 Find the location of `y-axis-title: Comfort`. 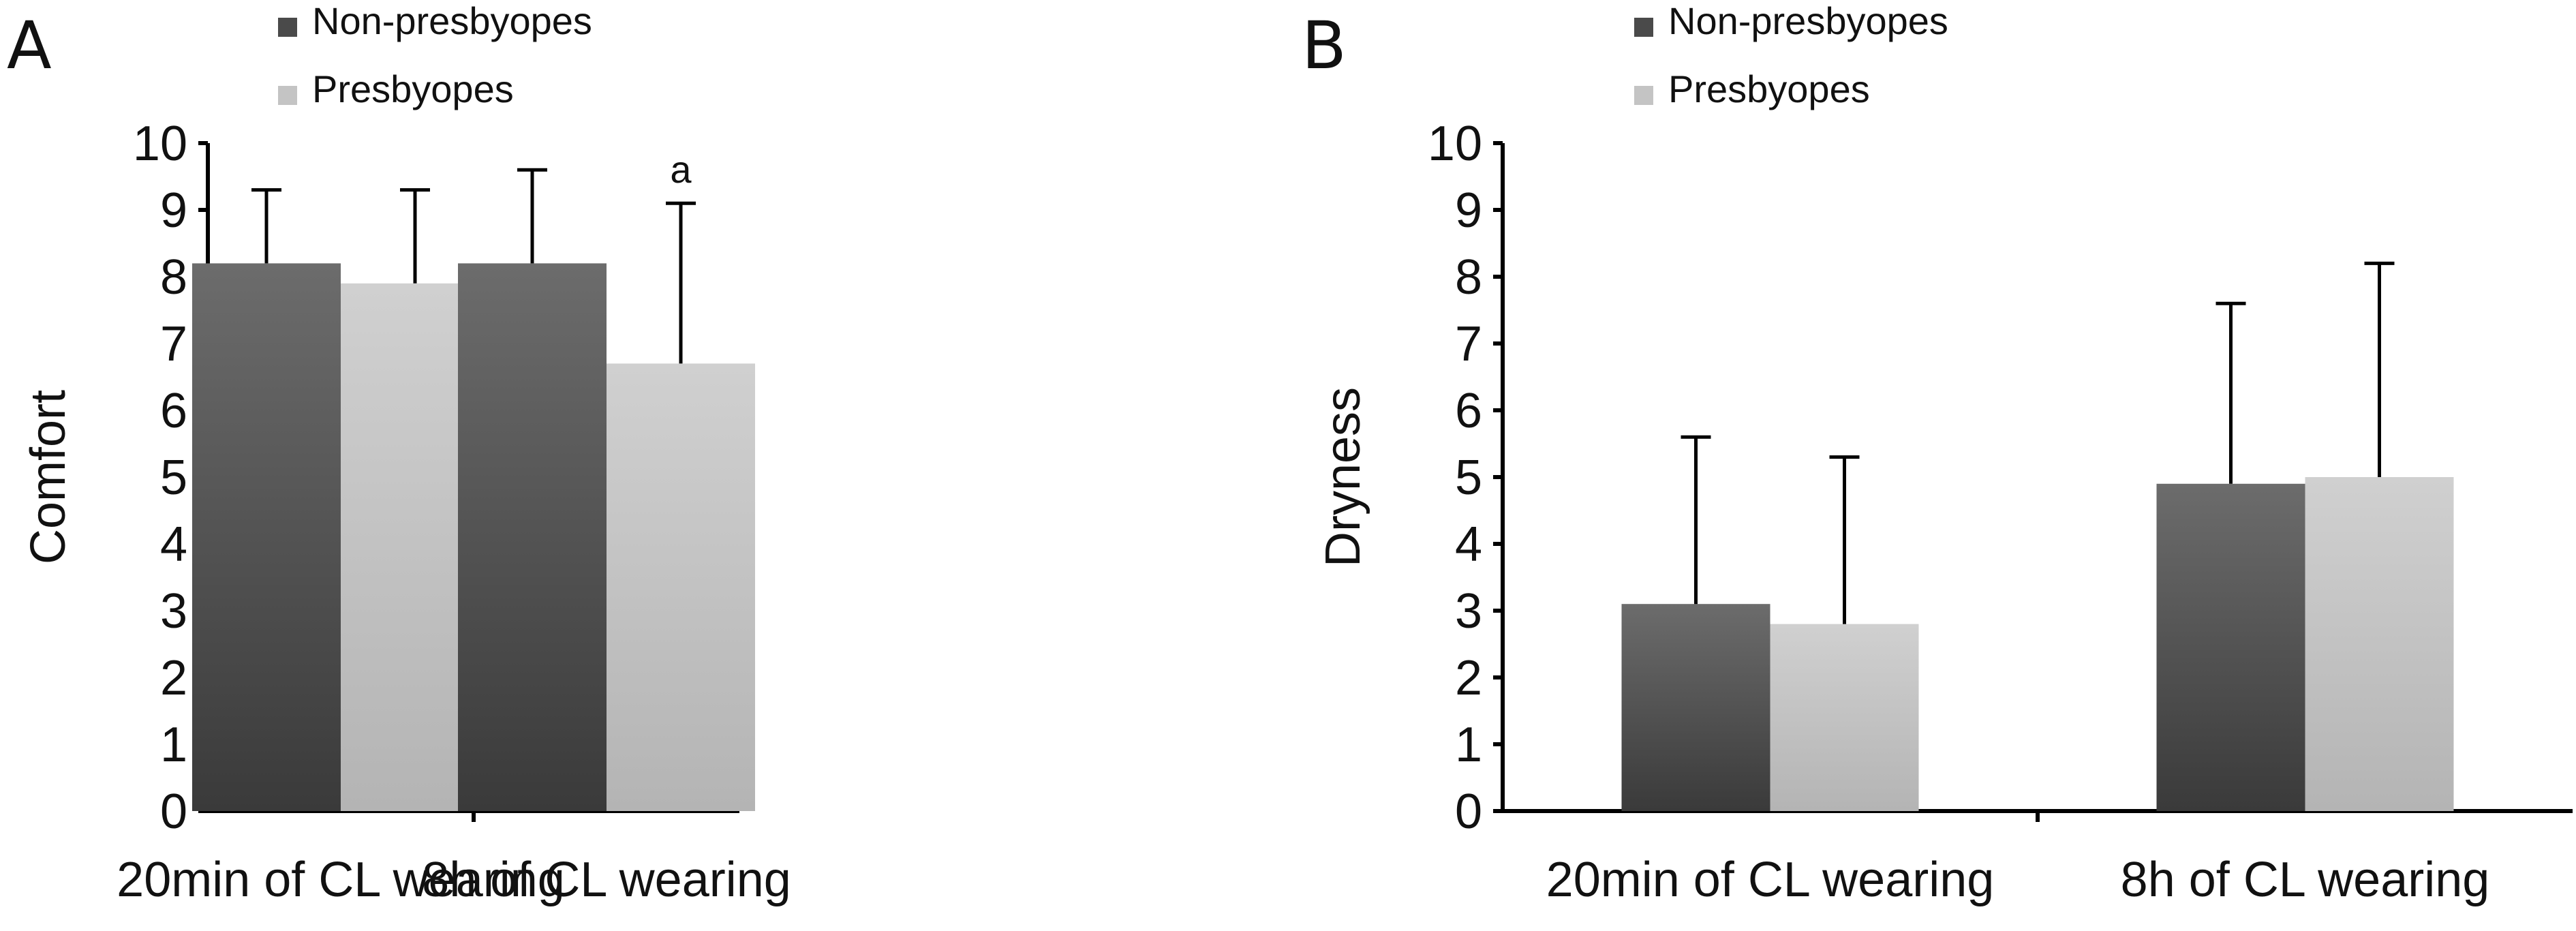

y-axis-title: Comfort is located at coordinates (48, 477).